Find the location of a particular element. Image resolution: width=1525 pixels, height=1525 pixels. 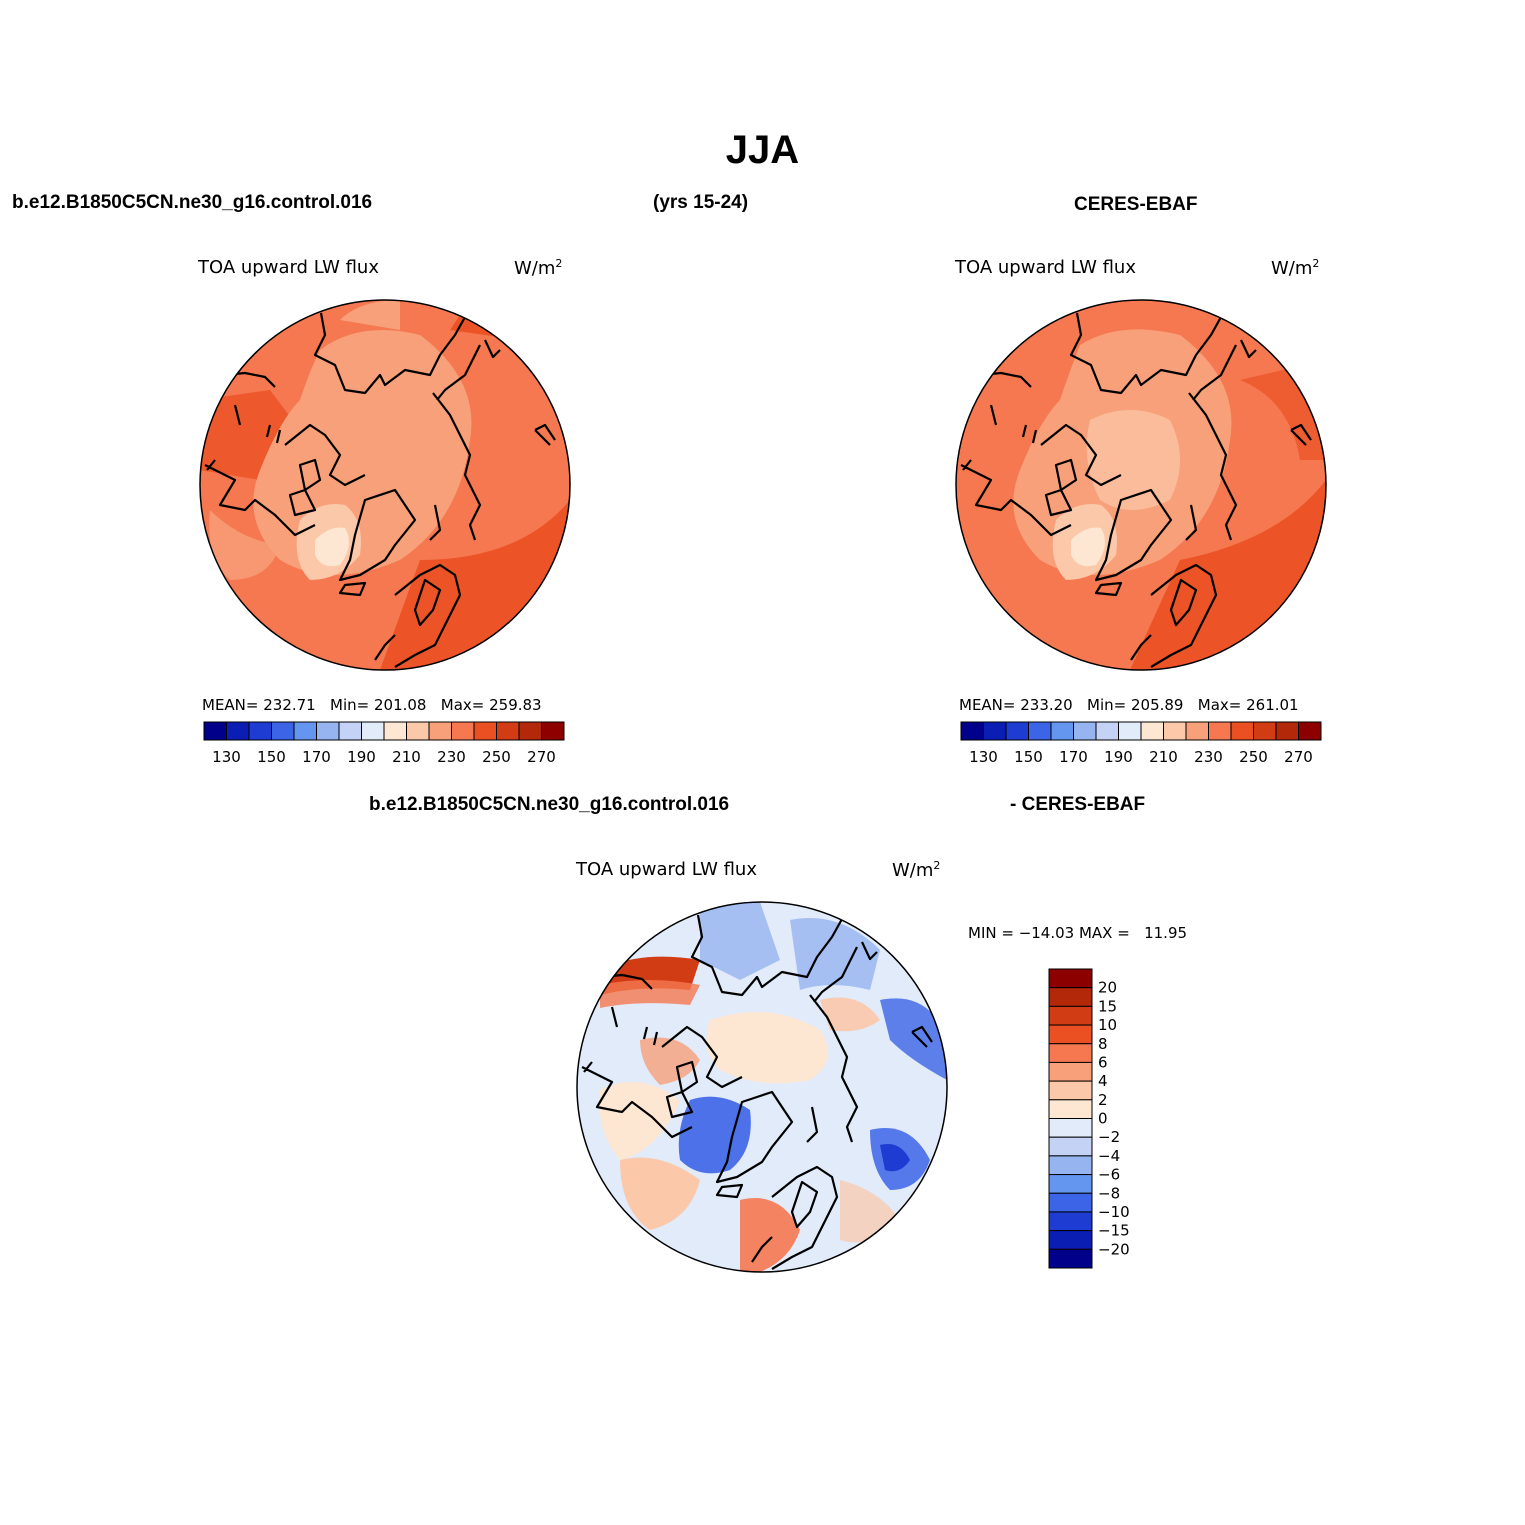

obs-colorbar-tick-label: 170 is located at coordinates (1073, 757).